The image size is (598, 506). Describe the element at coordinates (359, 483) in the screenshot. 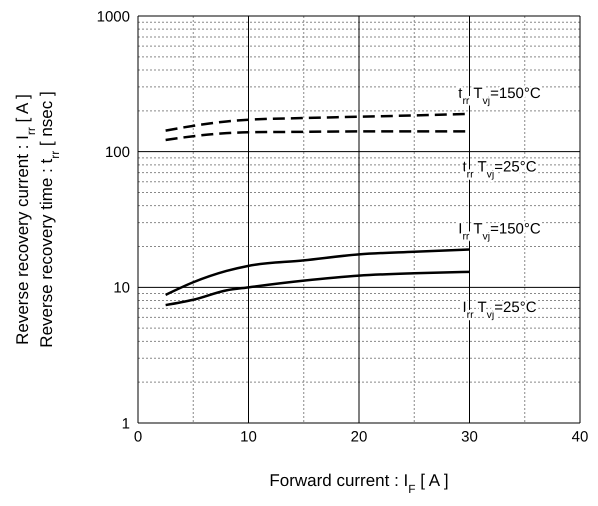

I see `x-axis-title: Forward current : I$_{F}$ [ A ]` at that location.